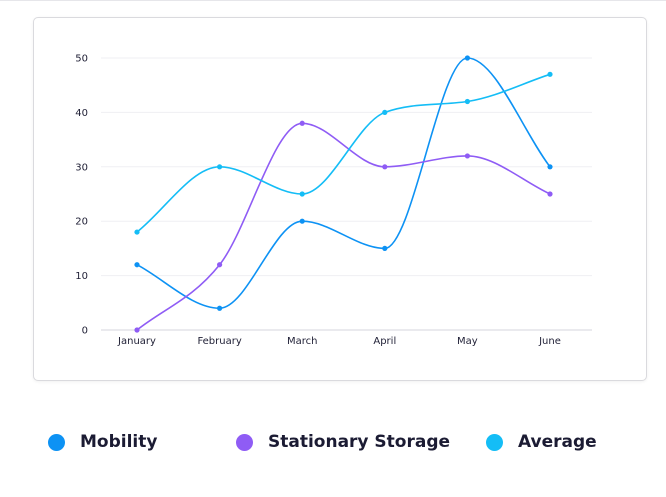 The height and width of the screenshot is (497, 666). Describe the element at coordinates (384, 341) in the screenshot. I see `x-tick-label: April` at that location.